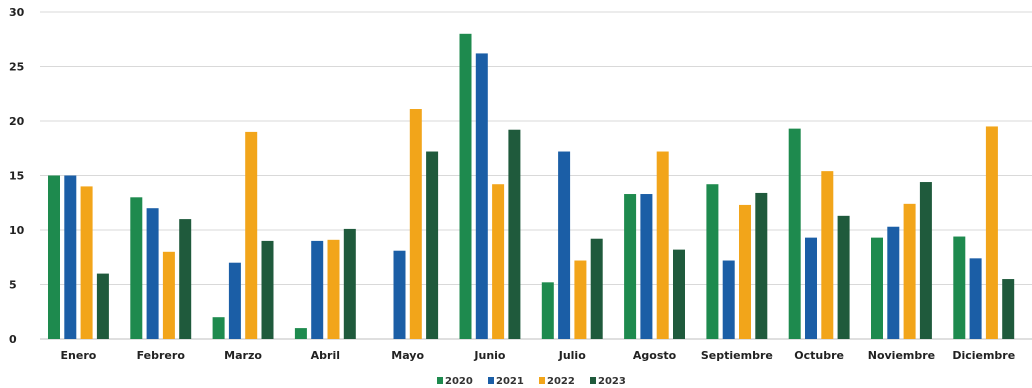  What do you see at coordinates (16, 67) in the screenshot?
I see `y-tick-label: 25` at bounding box center [16, 67].